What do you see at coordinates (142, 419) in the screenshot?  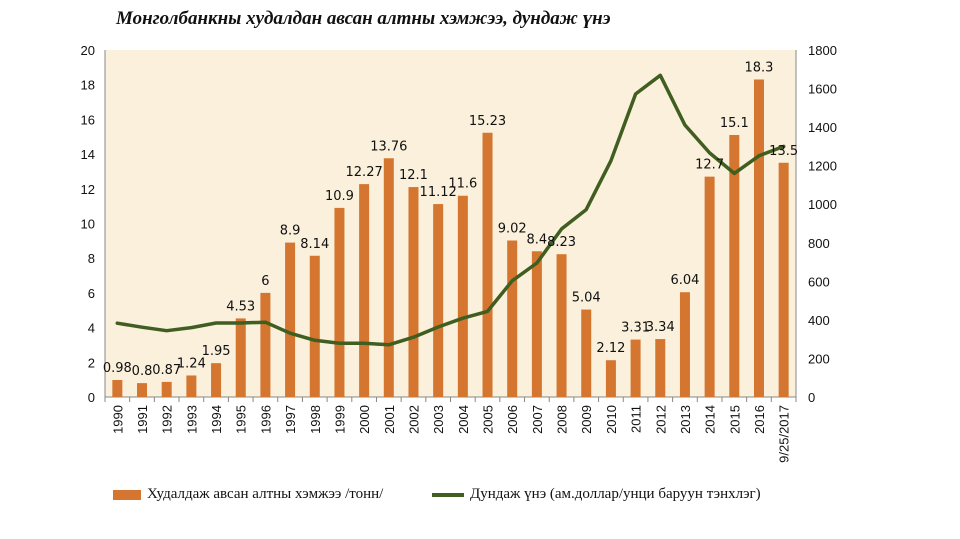 I see `x-tick-label: 1991` at bounding box center [142, 419].